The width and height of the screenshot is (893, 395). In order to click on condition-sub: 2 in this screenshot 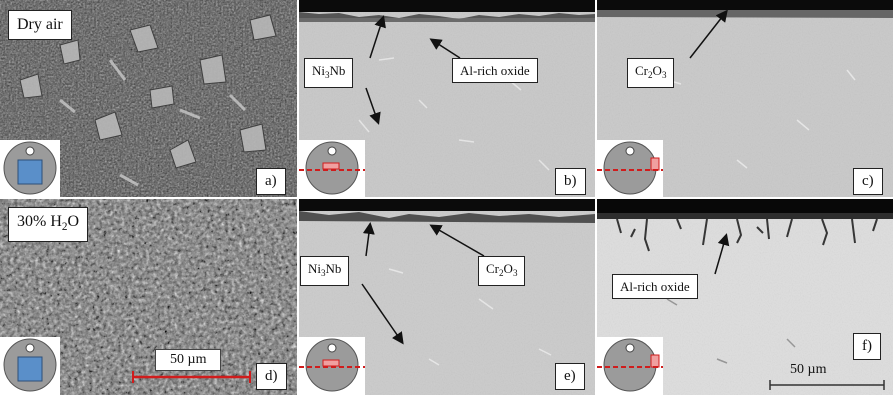, I will do `click(64, 226)`.